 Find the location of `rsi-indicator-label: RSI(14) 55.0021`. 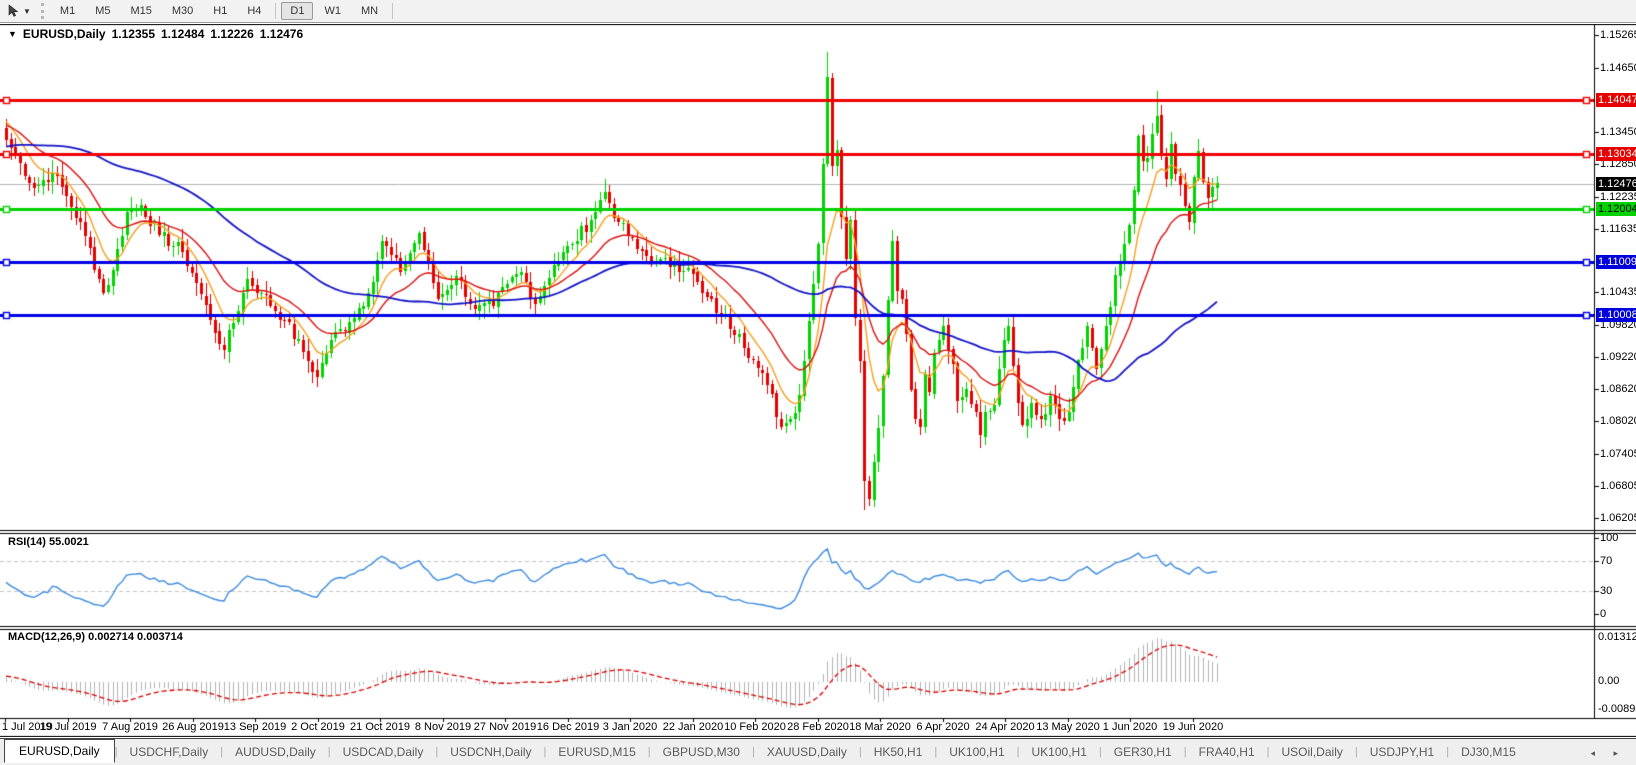

rsi-indicator-label: RSI(14) 55.0021 is located at coordinates (48, 542).